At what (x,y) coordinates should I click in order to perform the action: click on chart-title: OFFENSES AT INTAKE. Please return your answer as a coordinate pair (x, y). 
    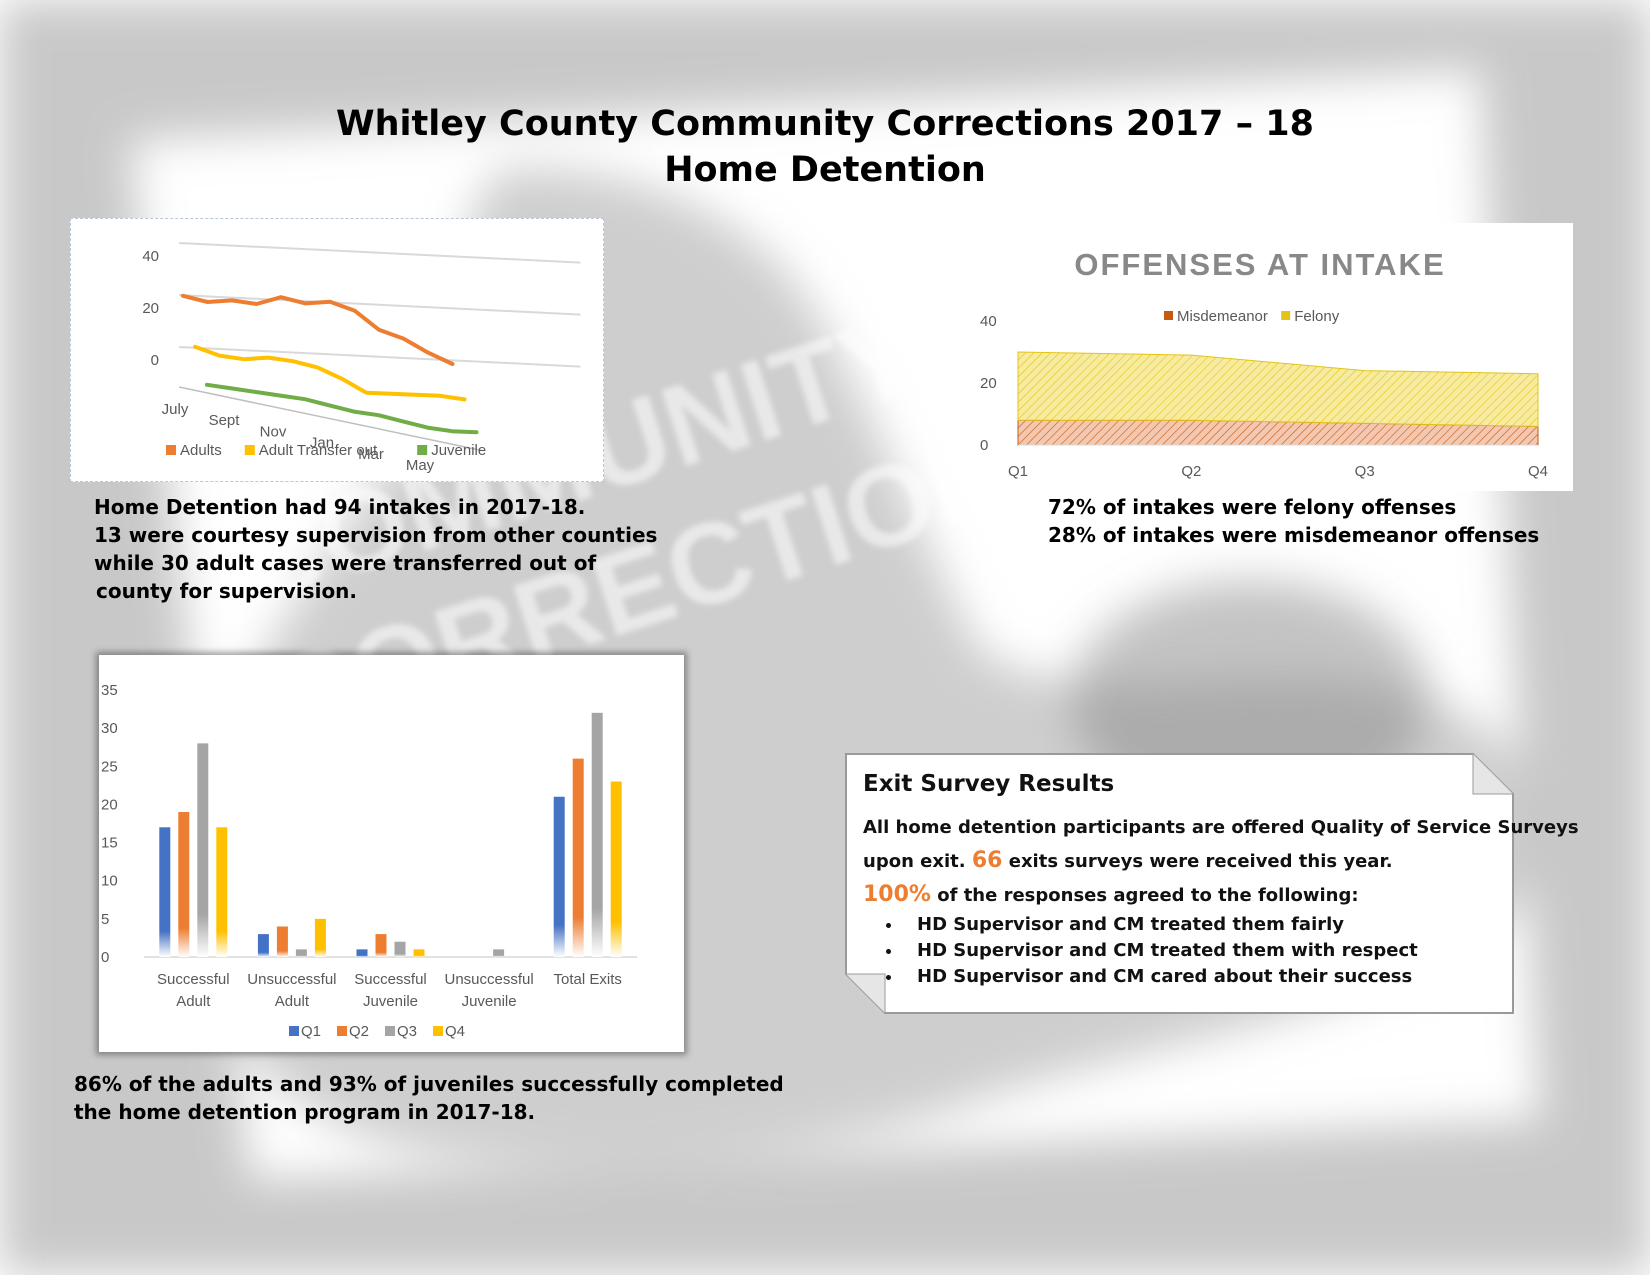
    Looking at the image, I should click on (1259, 264).